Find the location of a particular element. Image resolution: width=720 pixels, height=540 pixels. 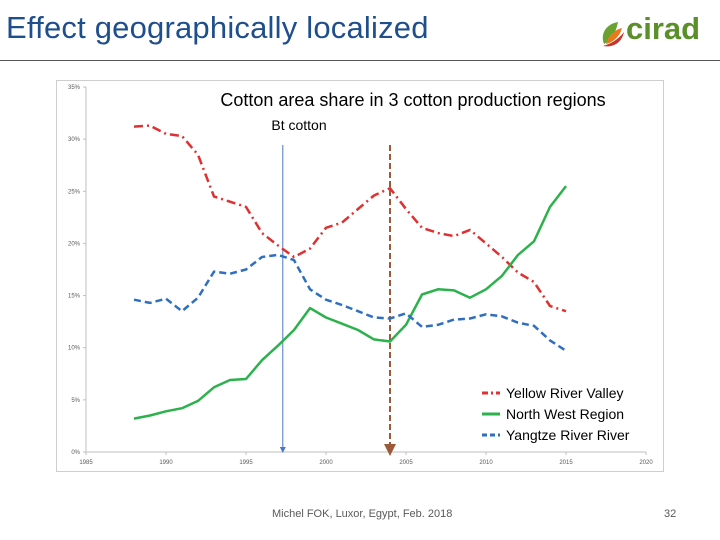

cirad-logo: cirad is located at coordinates (653, 32).